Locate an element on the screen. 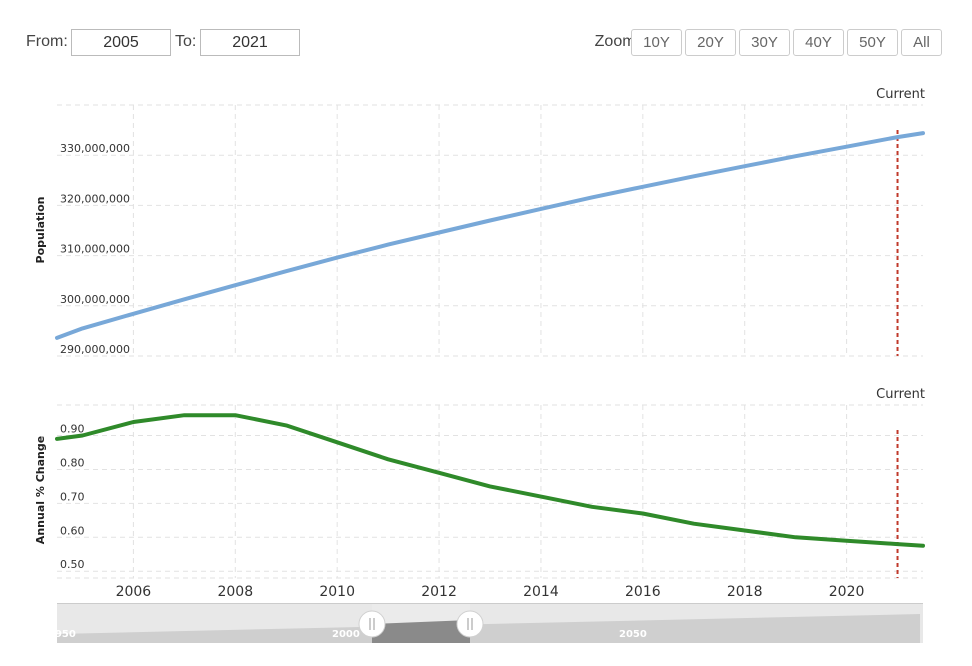 Image resolution: width=972 pixels, height=666 pixels. to-label: To: is located at coordinates (186, 41).